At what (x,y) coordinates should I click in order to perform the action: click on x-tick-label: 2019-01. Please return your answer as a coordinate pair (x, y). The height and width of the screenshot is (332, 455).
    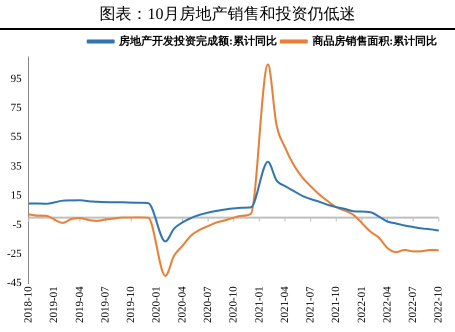
    Looking at the image, I should click on (54, 305).